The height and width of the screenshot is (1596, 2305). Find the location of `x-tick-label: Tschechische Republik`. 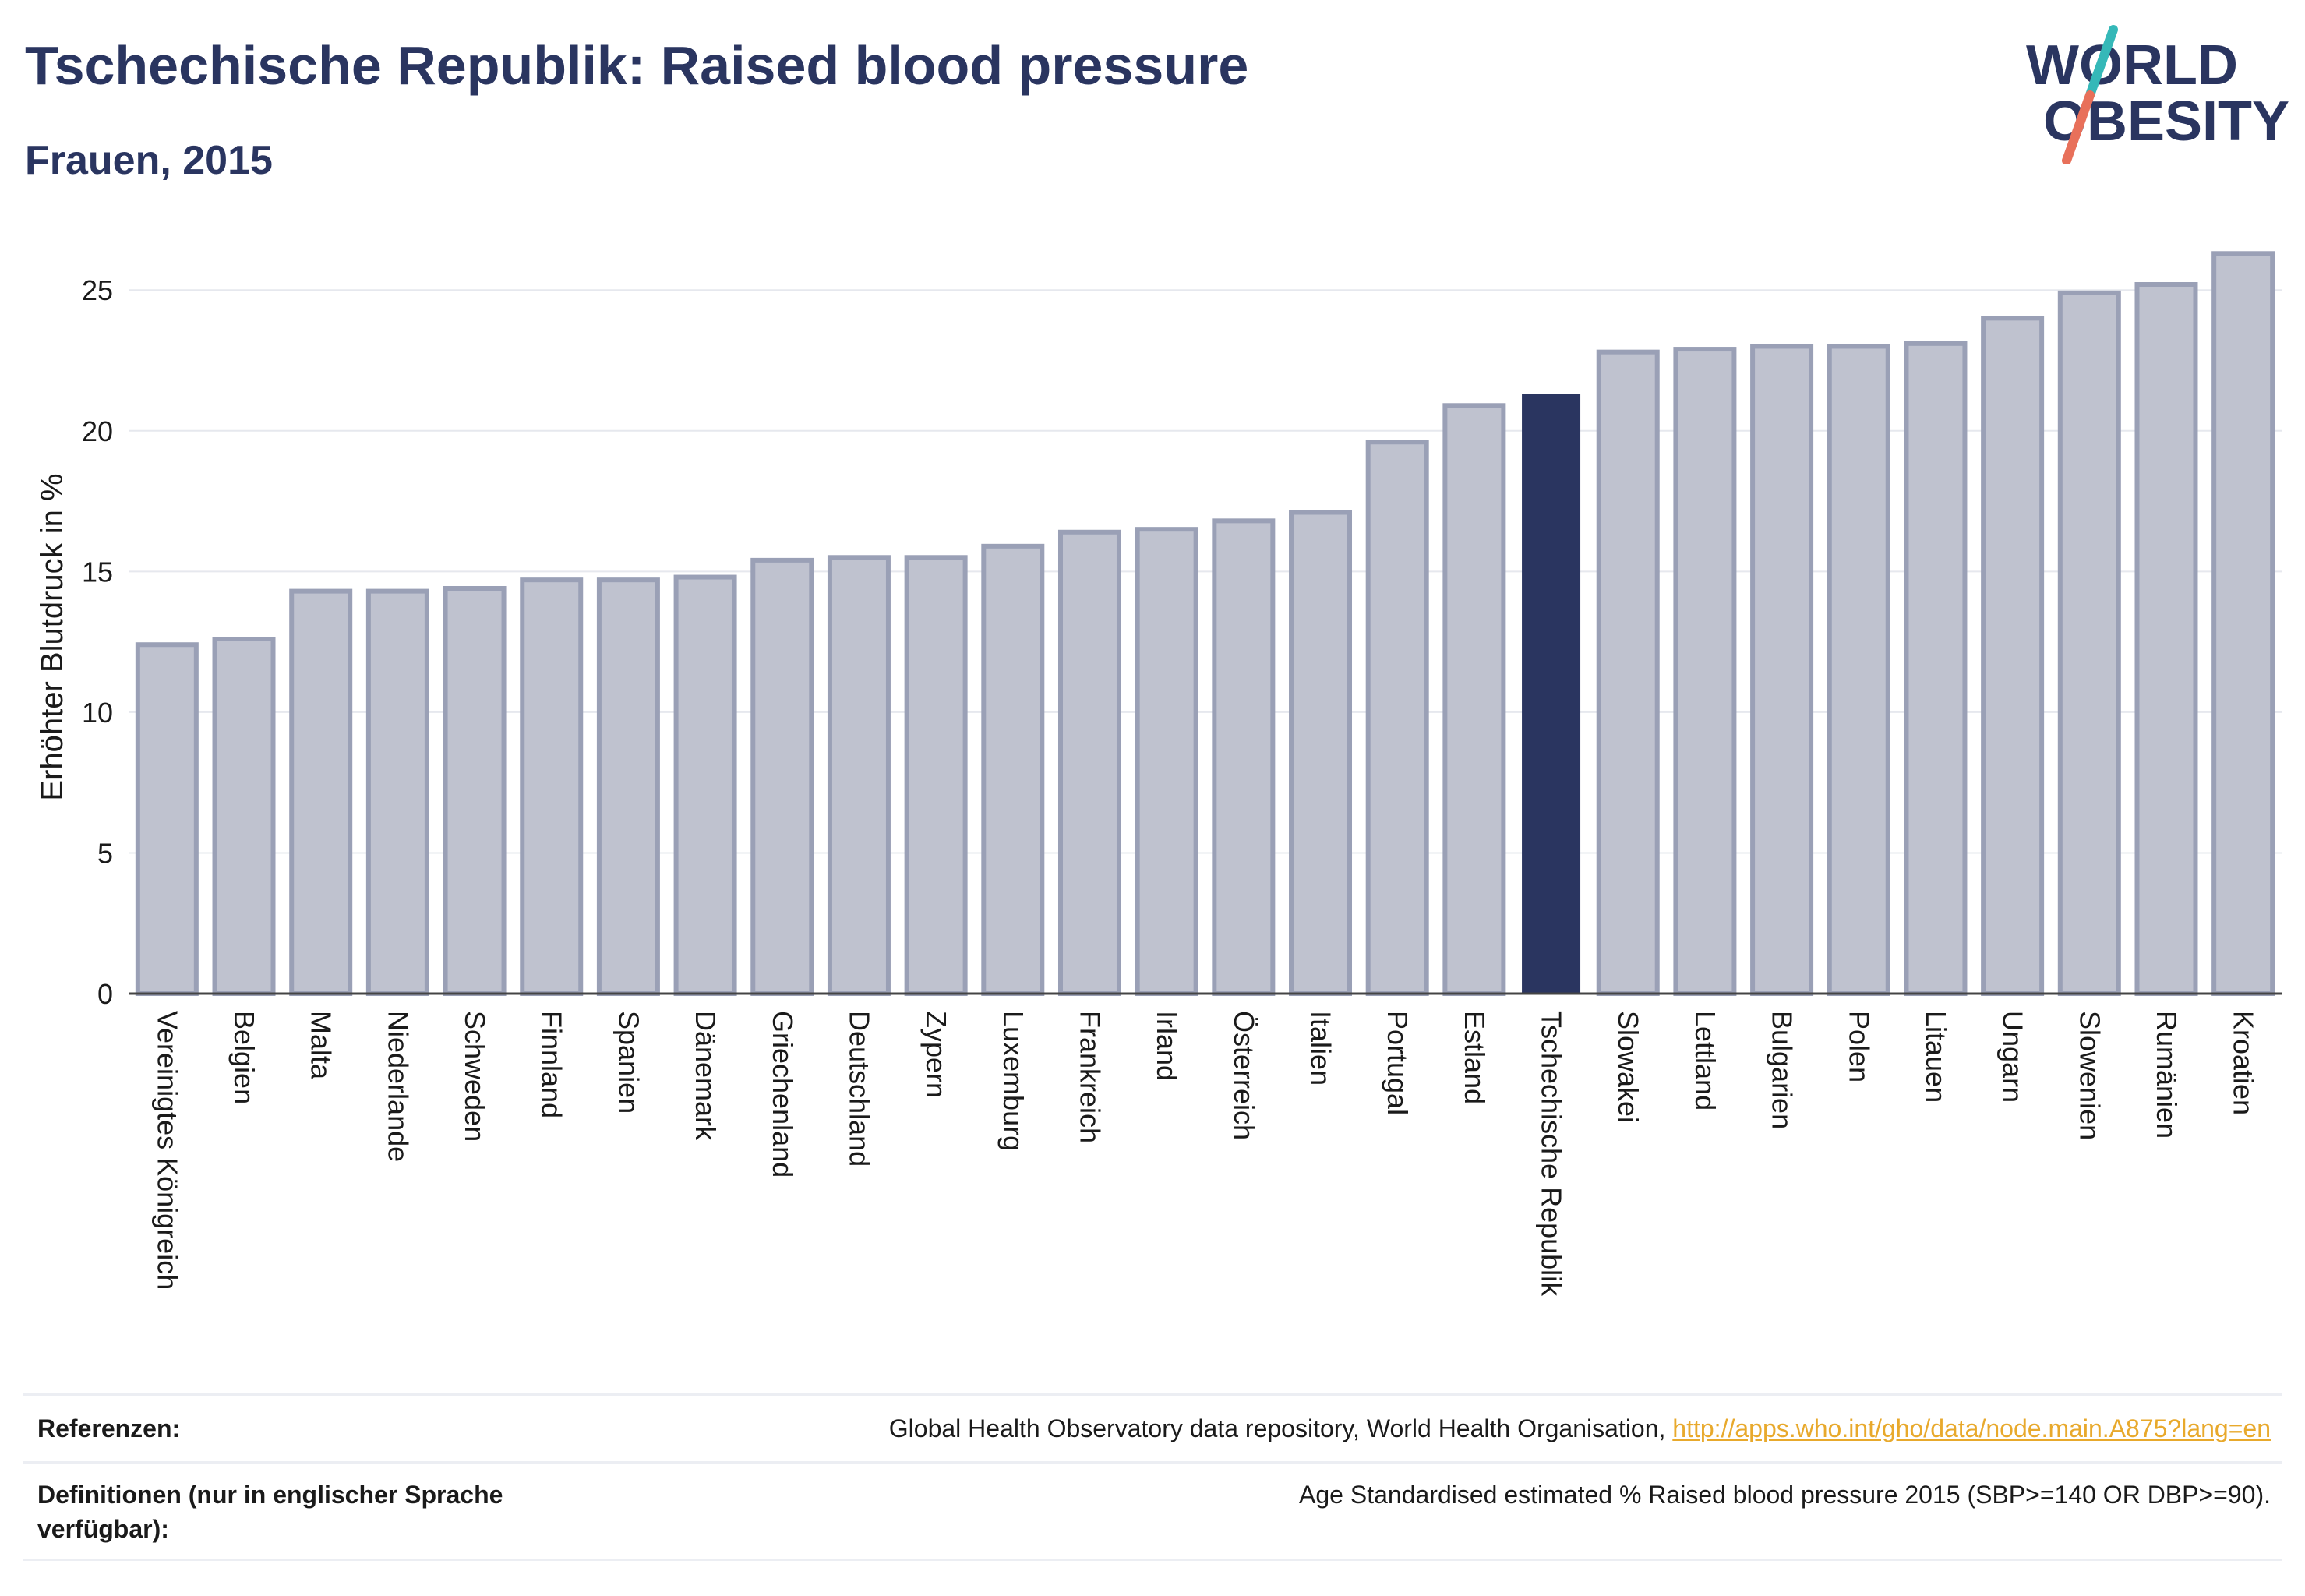

x-tick-label: Tschechische Republik is located at coordinates (1552, 1154).